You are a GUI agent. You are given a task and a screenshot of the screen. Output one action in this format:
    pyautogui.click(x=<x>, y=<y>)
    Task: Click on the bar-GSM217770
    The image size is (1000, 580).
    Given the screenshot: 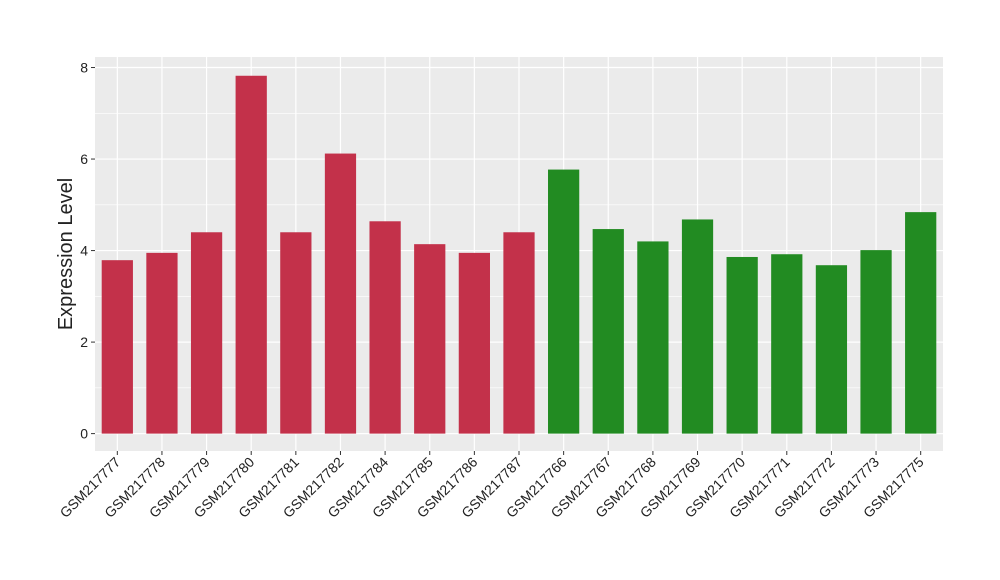 What is the action you would take?
    pyautogui.click(x=742, y=345)
    